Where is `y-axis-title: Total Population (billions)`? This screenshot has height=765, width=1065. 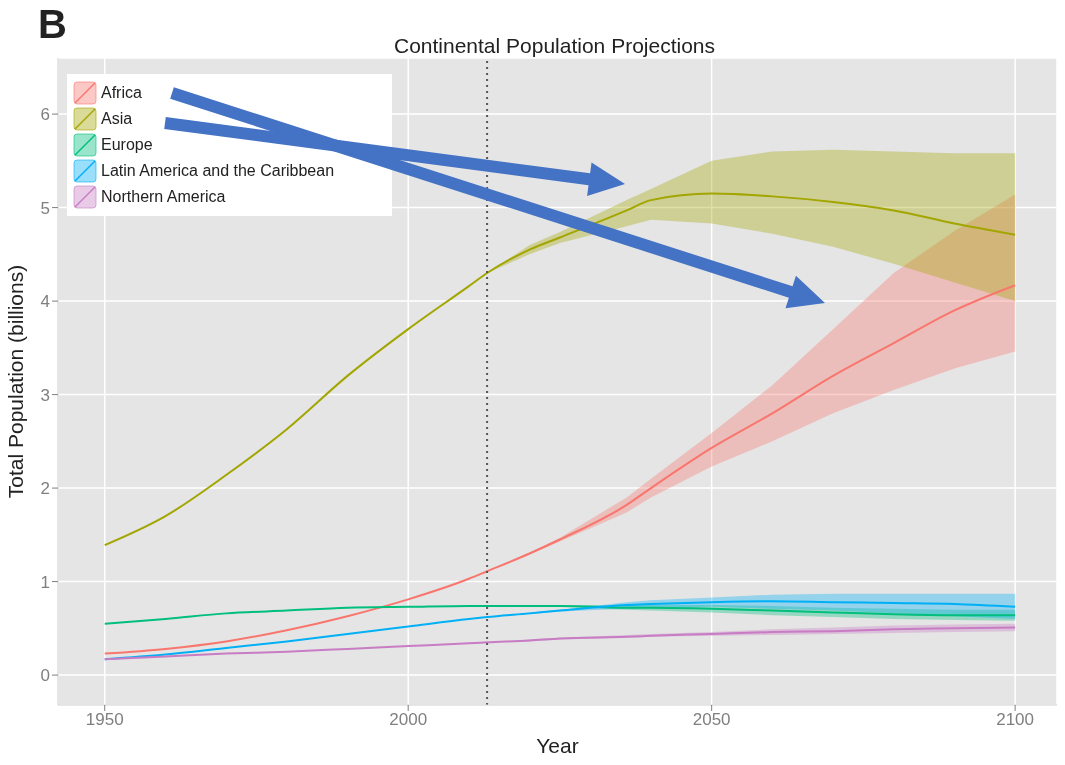 y-axis-title: Total Population (billions) is located at coordinates (16, 381).